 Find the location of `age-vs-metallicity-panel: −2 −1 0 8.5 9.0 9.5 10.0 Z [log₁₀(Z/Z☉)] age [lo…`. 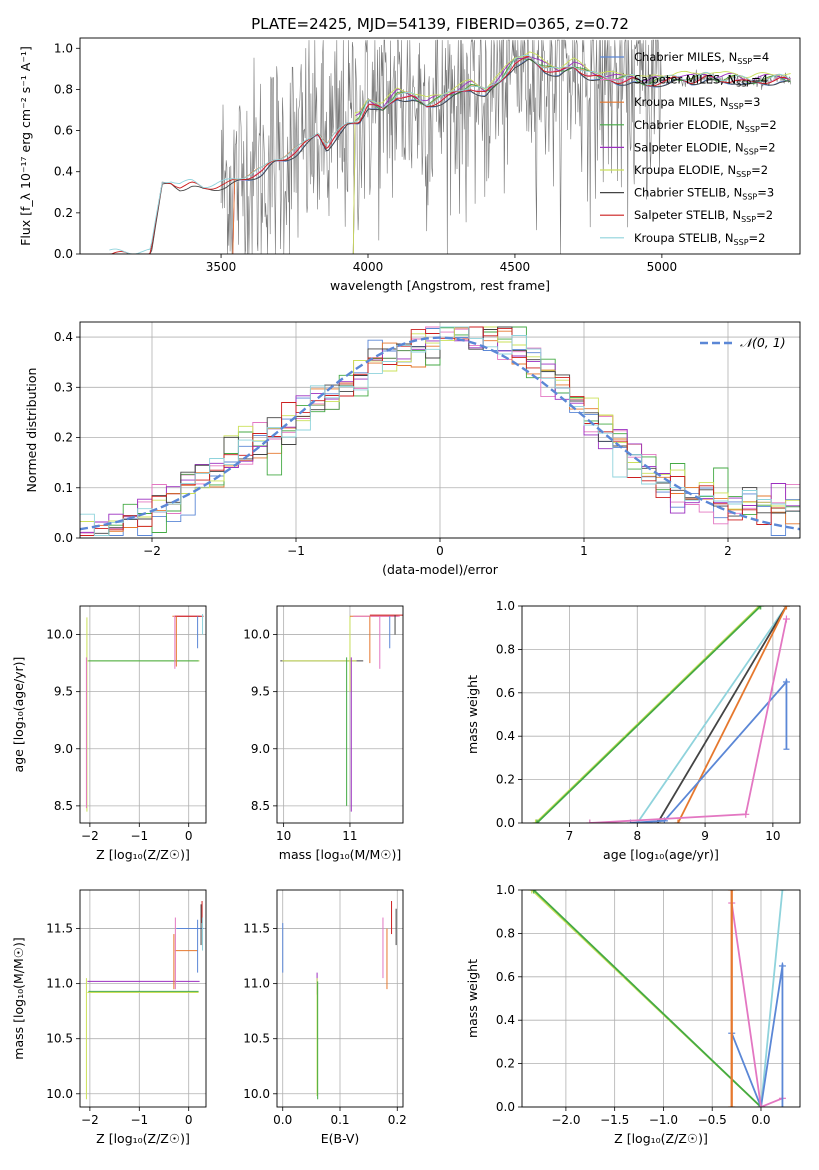

age-vs-metallicity-panel: −2 −1 0 8.5 9.0 9.5 10.0 Z [log₁₀(Z/Z☉)] age [lo… is located at coordinates (109, 733).